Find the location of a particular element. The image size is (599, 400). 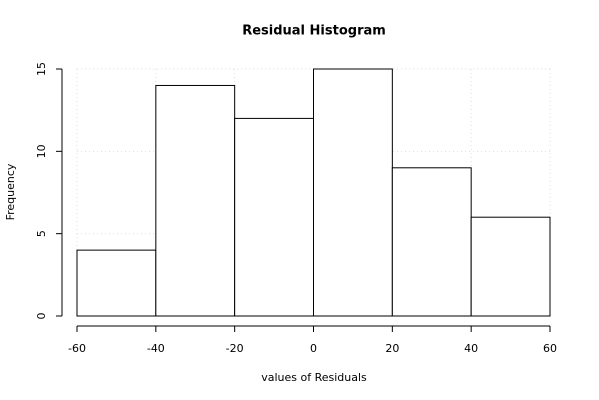

x-tick-label: -20 is located at coordinates (235, 348).